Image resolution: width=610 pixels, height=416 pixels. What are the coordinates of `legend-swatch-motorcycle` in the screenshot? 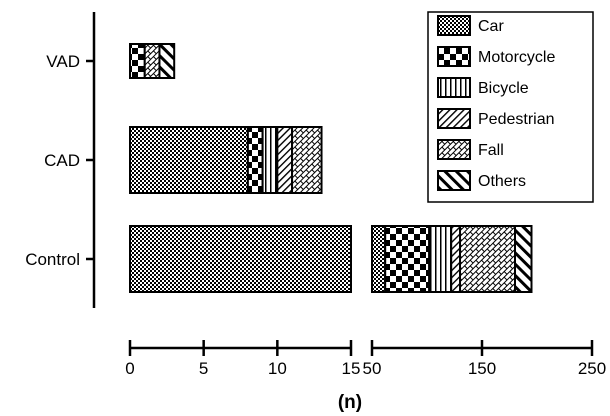 It's located at (454, 56).